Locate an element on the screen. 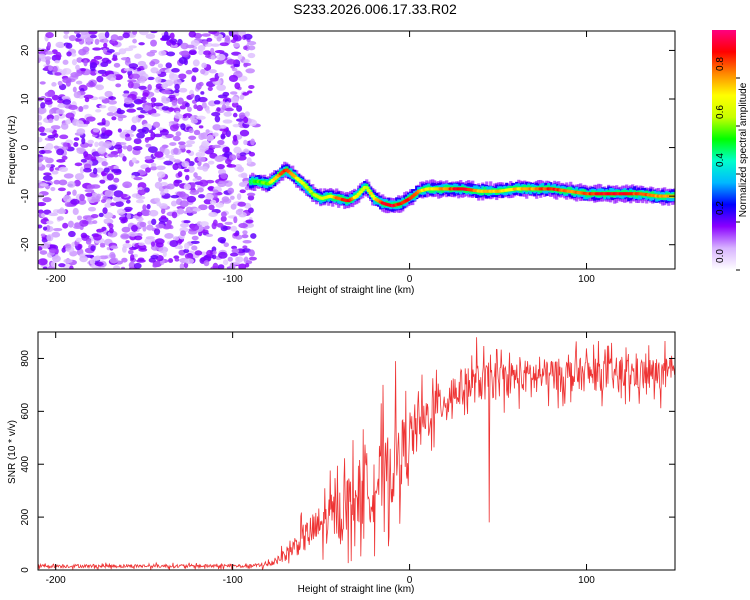 The width and height of the screenshot is (750, 600). track-peak is located at coordinates (372, 196).